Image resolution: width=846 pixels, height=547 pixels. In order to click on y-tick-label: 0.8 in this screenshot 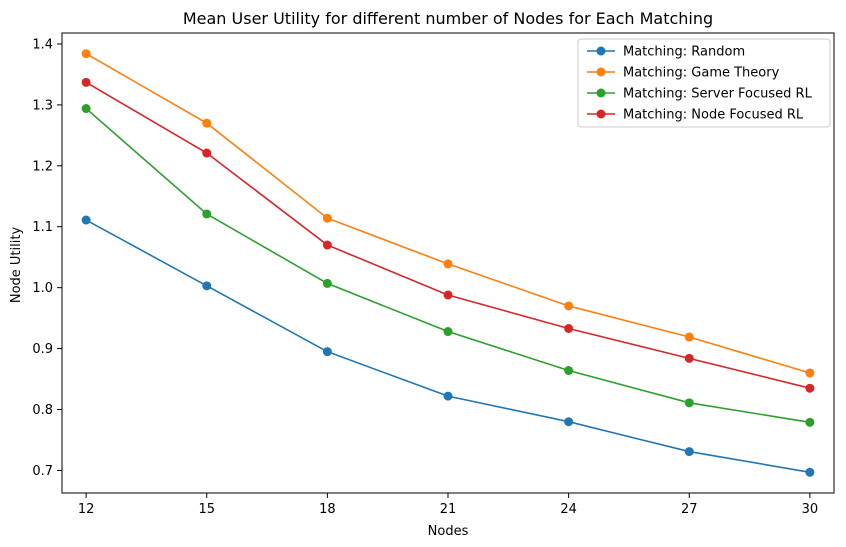, I will do `click(42, 410)`.